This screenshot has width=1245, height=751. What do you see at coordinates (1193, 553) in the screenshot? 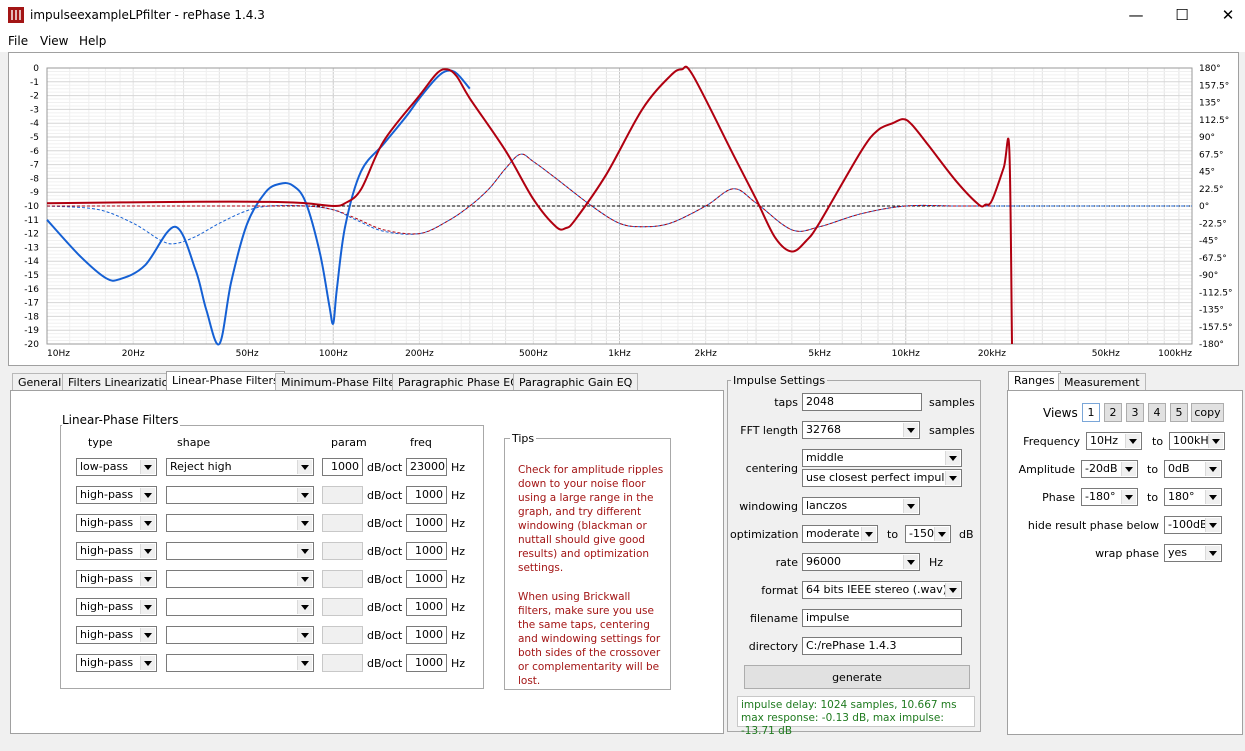
I see `wrap-phase-select: yes` at bounding box center [1193, 553].